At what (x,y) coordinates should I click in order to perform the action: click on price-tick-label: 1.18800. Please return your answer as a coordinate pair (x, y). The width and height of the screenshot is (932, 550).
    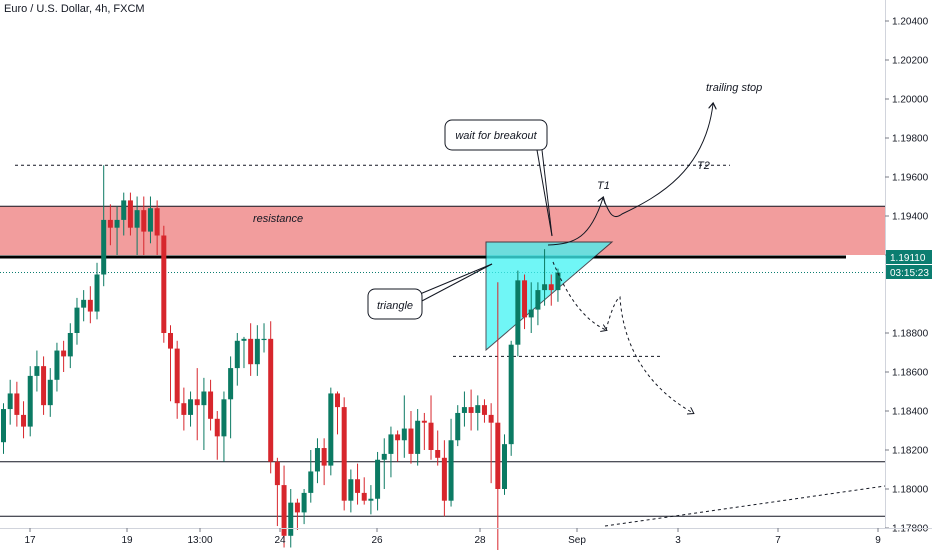
    Looking at the image, I should click on (910, 334).